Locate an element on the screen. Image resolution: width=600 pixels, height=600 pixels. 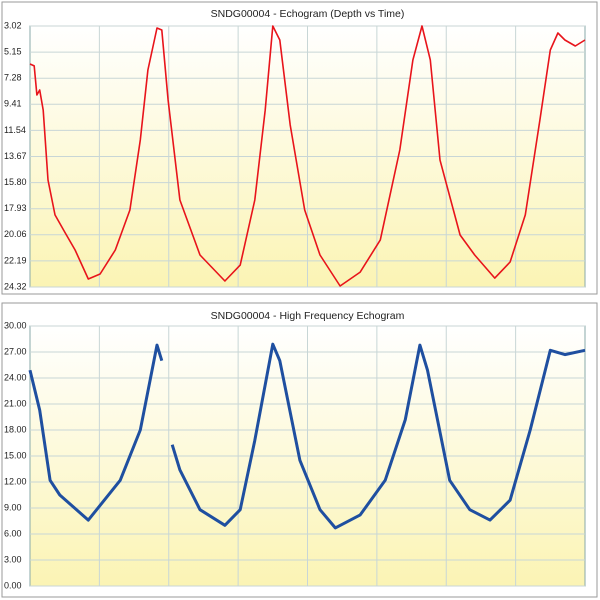
y-tick-label: 9.41 is located at coordinates (13, 104).